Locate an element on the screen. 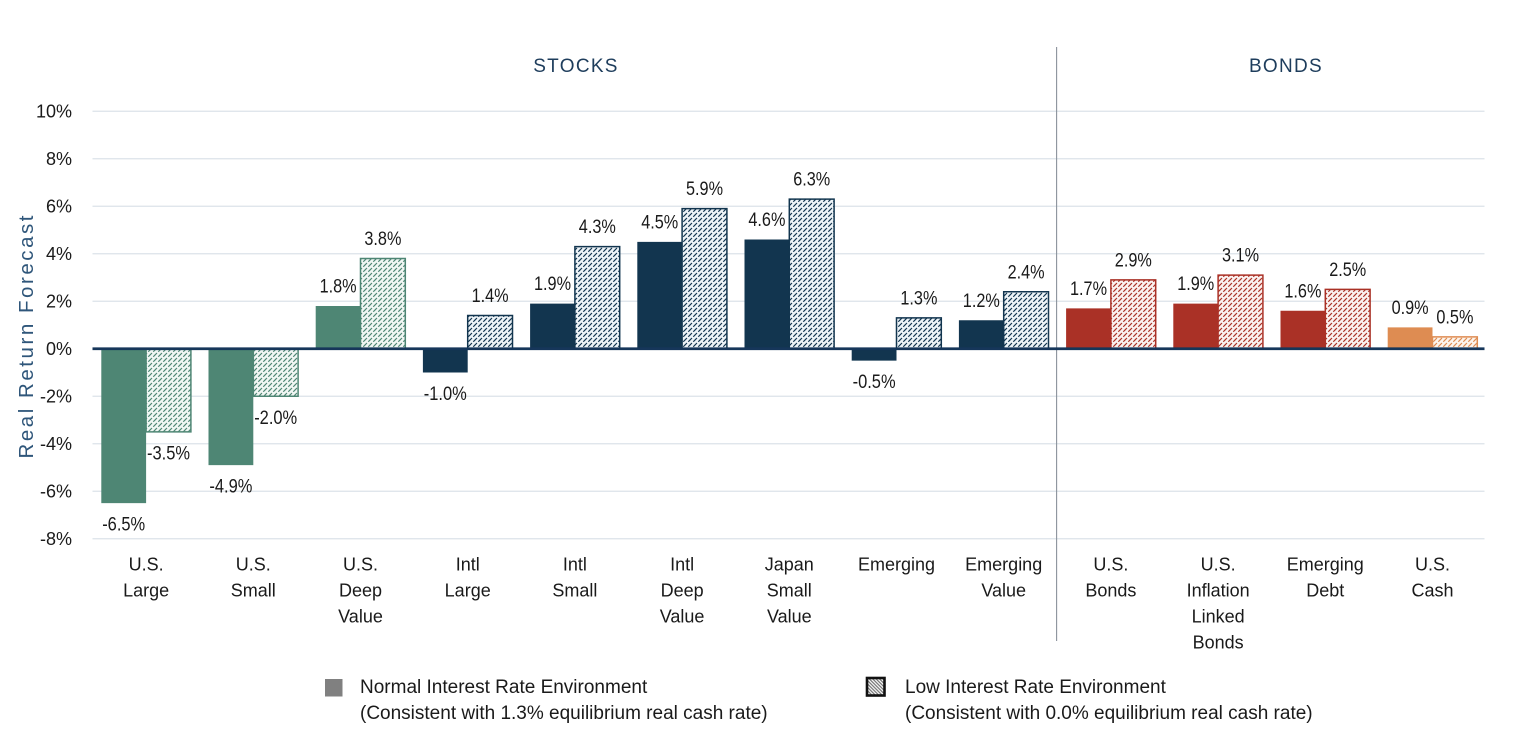  svg-text: 8% is located at coordinates (59, 159).